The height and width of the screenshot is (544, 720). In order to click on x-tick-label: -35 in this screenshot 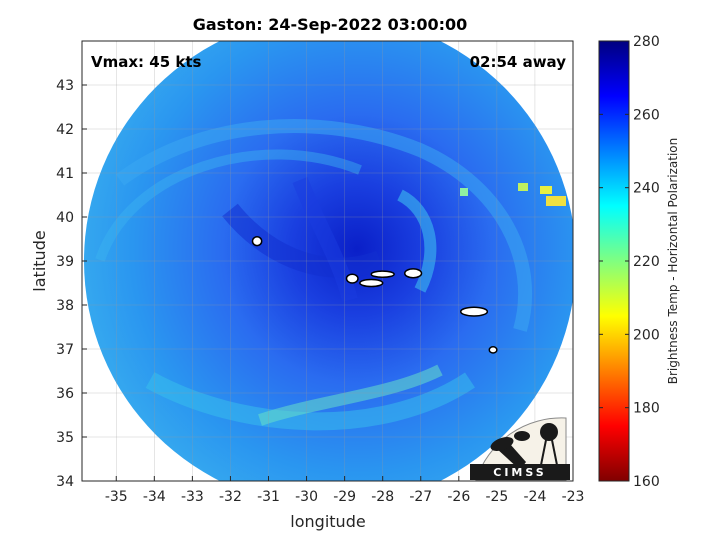, I will do `click(116, 497)`.